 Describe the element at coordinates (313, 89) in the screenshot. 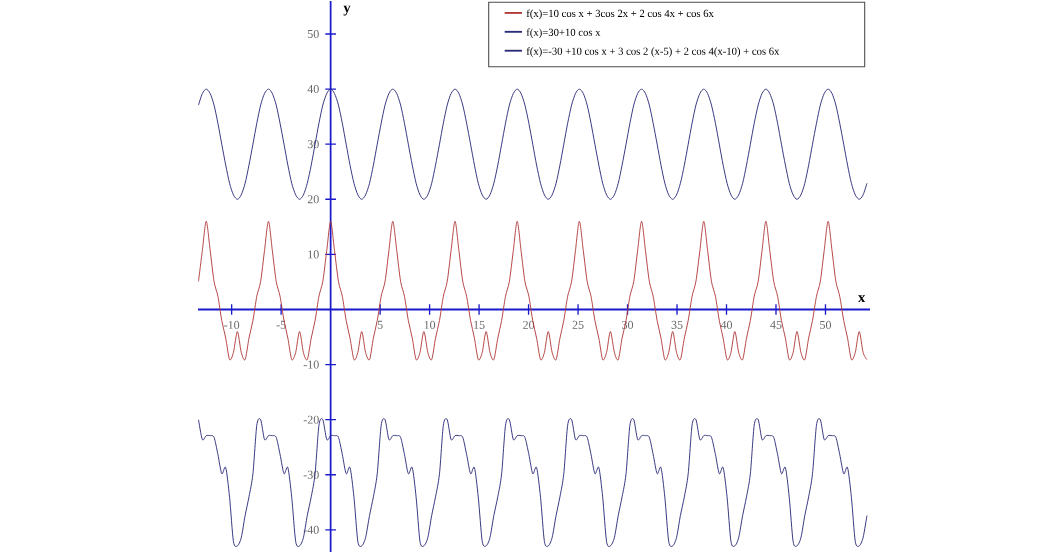

I see `y-tick-label: 40` at that location.